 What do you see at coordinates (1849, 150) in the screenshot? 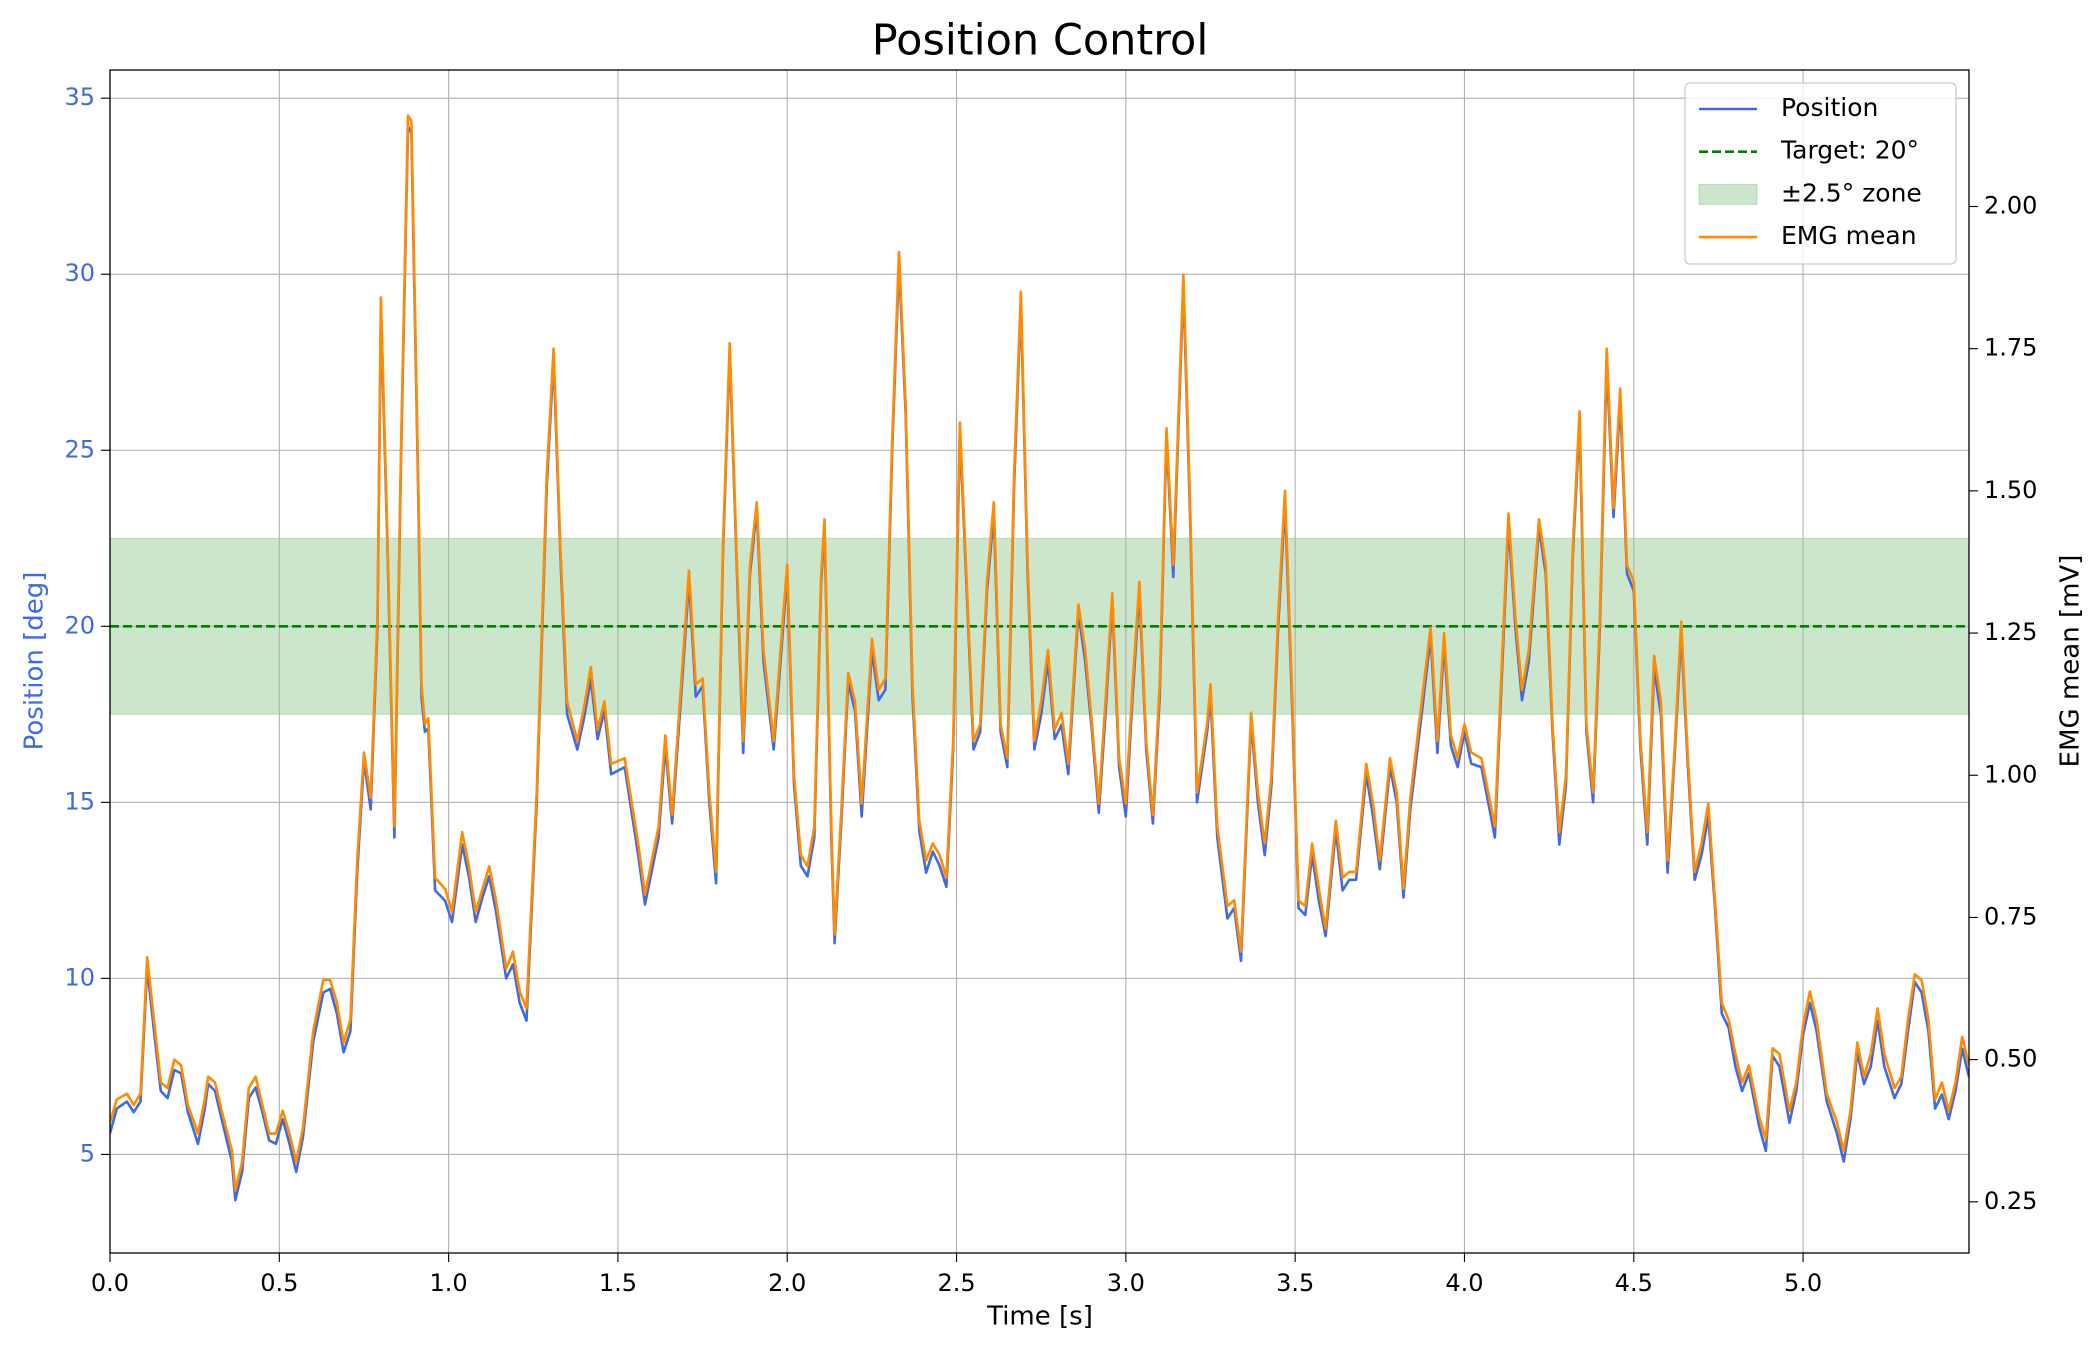
I see `legend-label: Target: 20°` at bounding box center [1849, 150].